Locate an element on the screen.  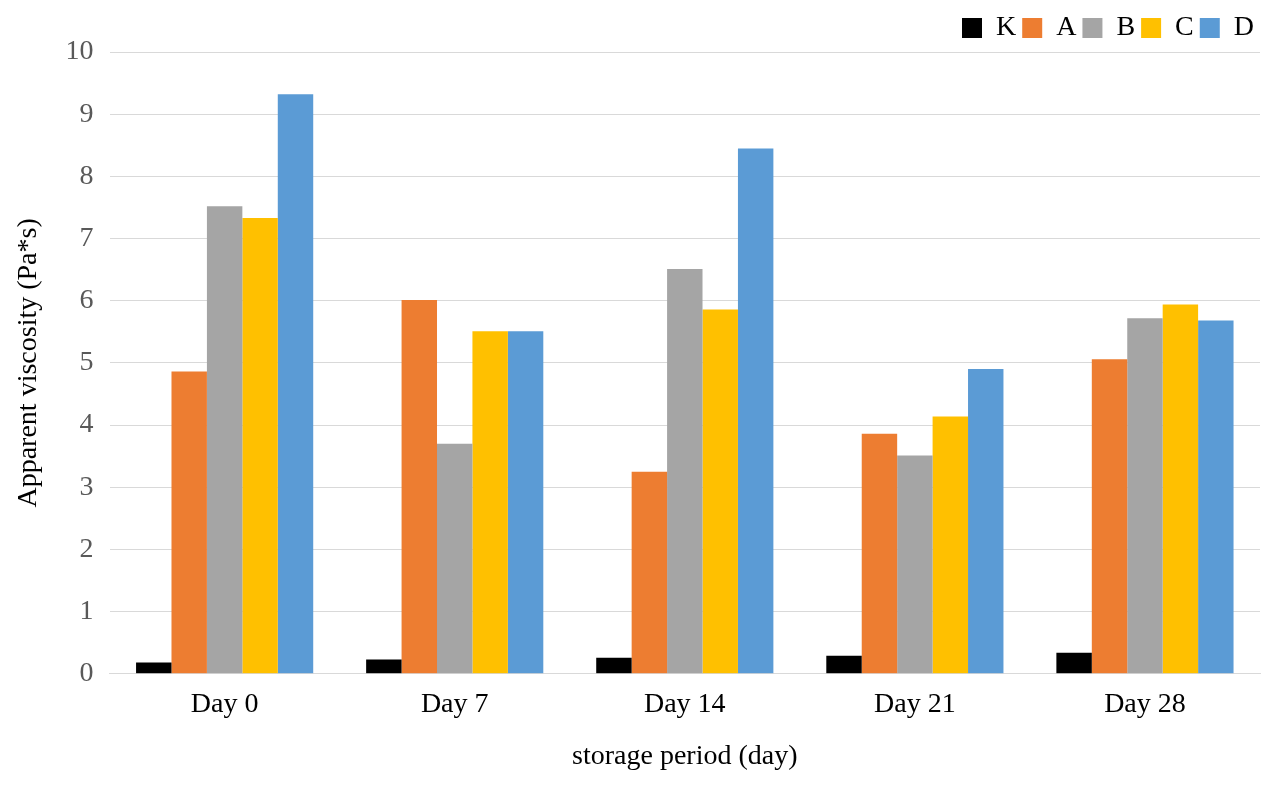
legend-label: B is located at coordinates (1126, 26).